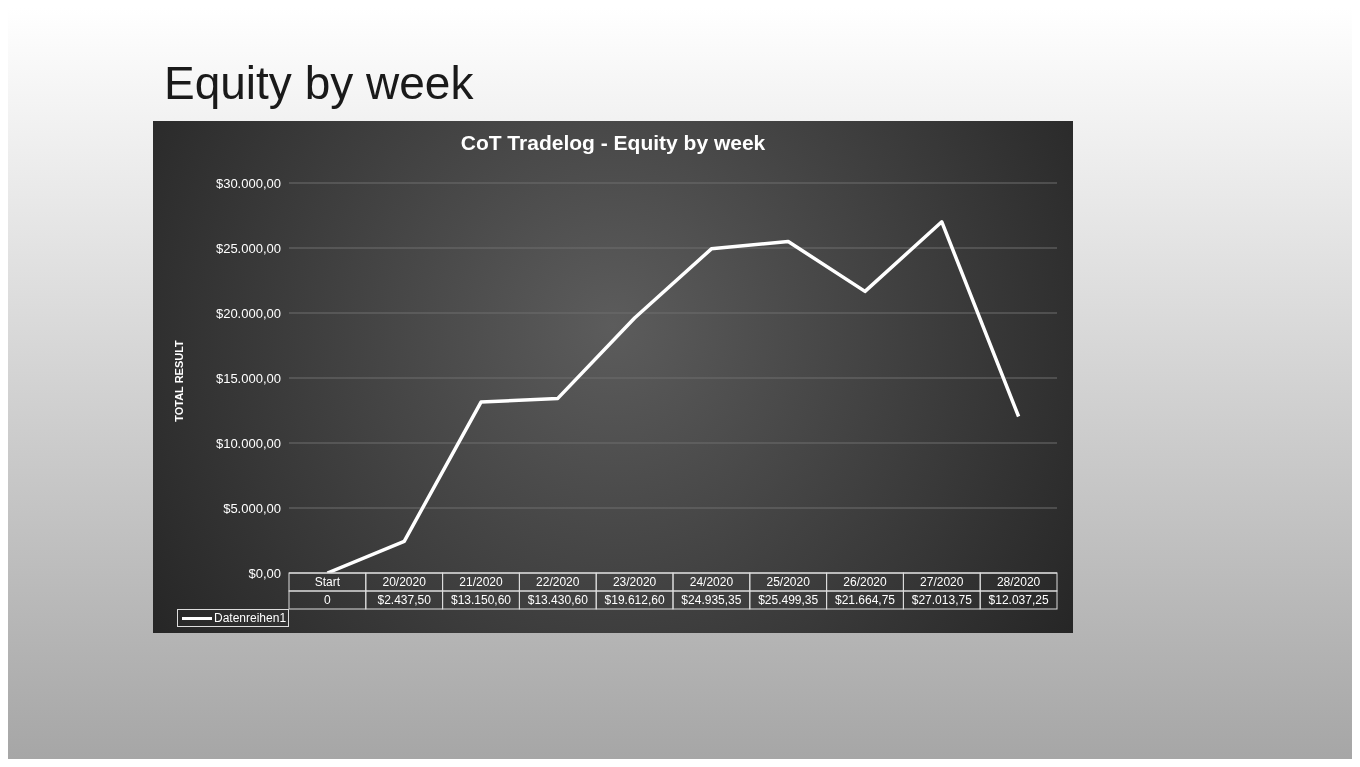 This screenshot has height=767, width=1360. I want to click on y-axis-title: TOTAL RESULT, so click(179, 381).